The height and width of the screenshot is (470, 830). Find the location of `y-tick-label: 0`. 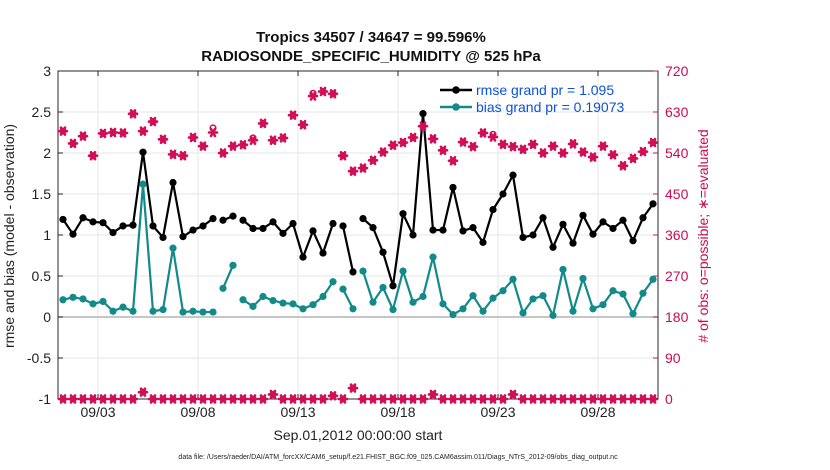

y-tick-label: 0 is located at coordinates (47, 317).